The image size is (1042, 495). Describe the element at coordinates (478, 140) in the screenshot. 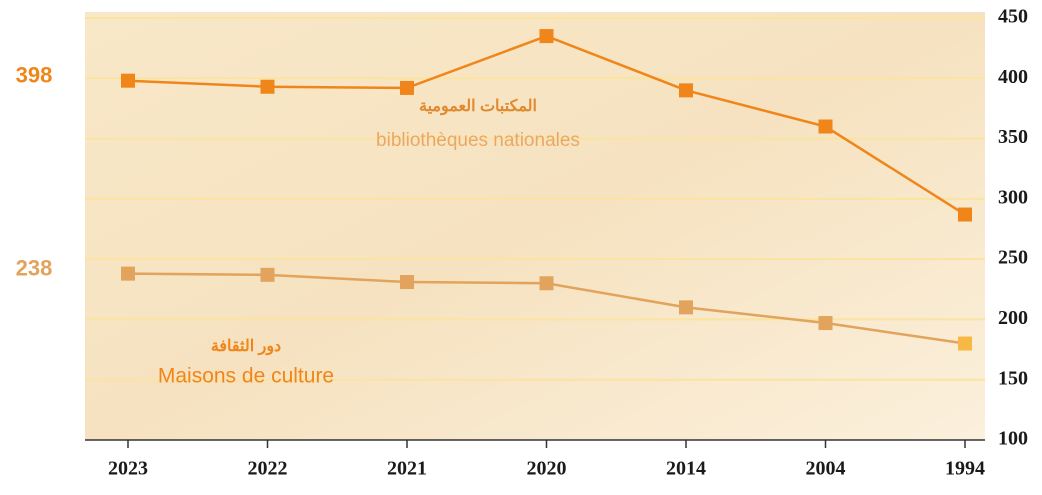

I see `legend-label: bibliothèques nationales` at that location.